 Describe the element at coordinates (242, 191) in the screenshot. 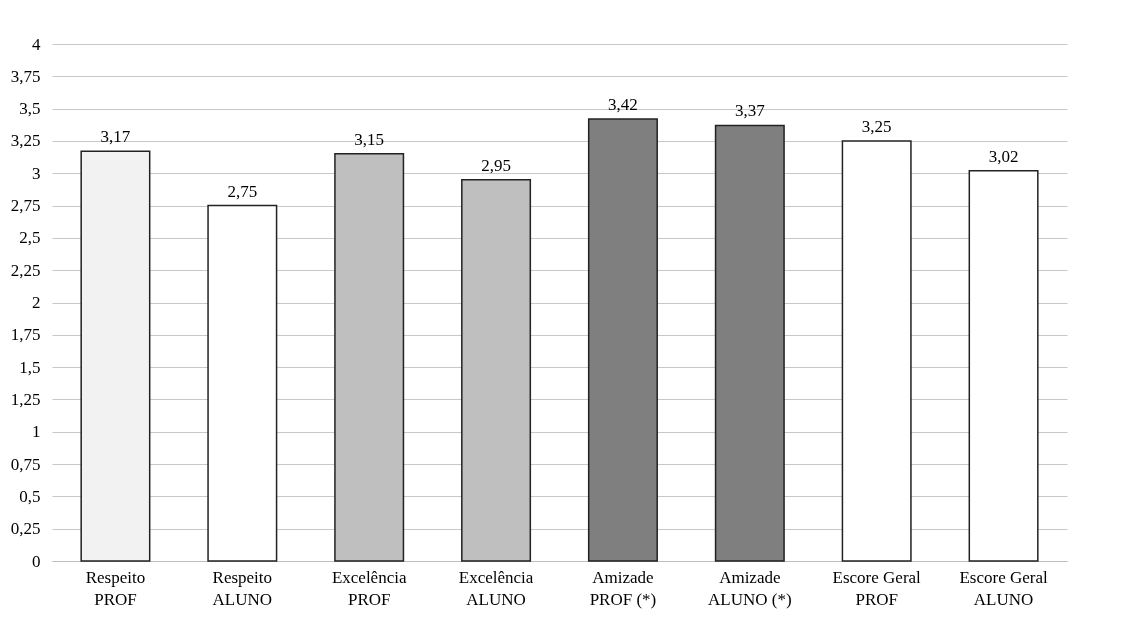

I see `data-label: 2,75` at that location.